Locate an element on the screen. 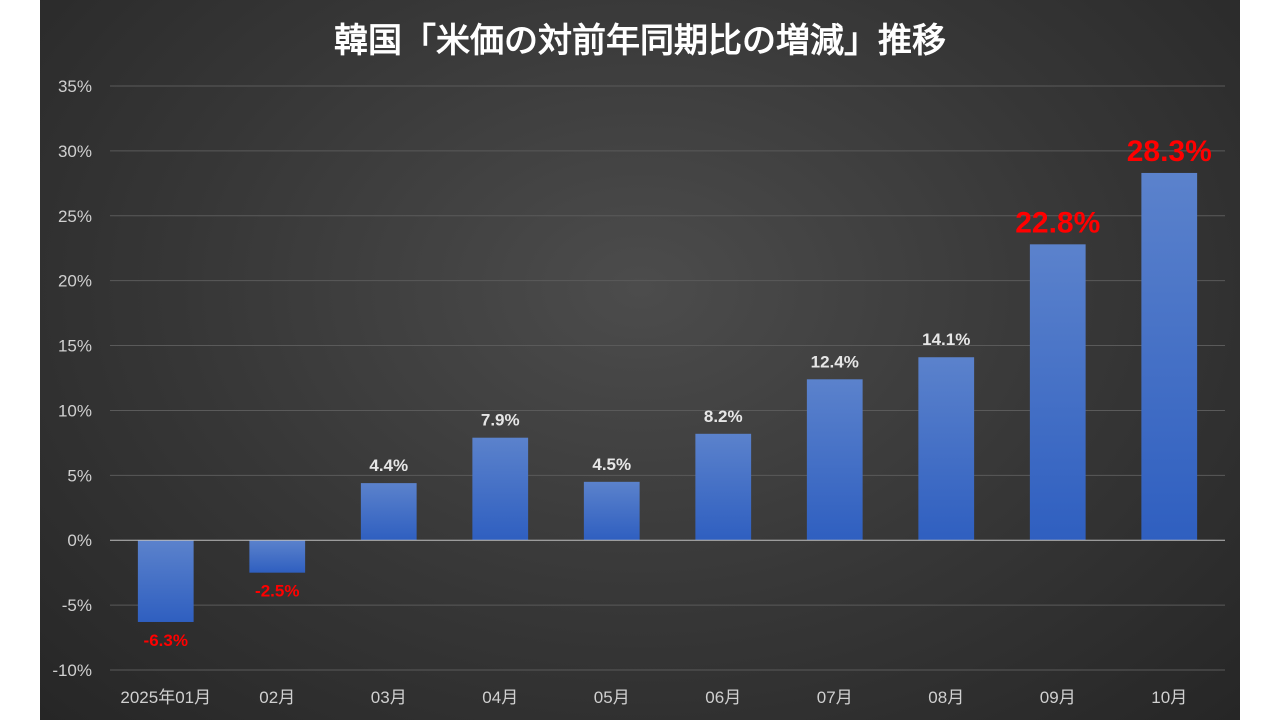 Image resolution: width=1280 pixels, height=720 pixels. y-tick-label: 15% is located at coordinates (75, 346).